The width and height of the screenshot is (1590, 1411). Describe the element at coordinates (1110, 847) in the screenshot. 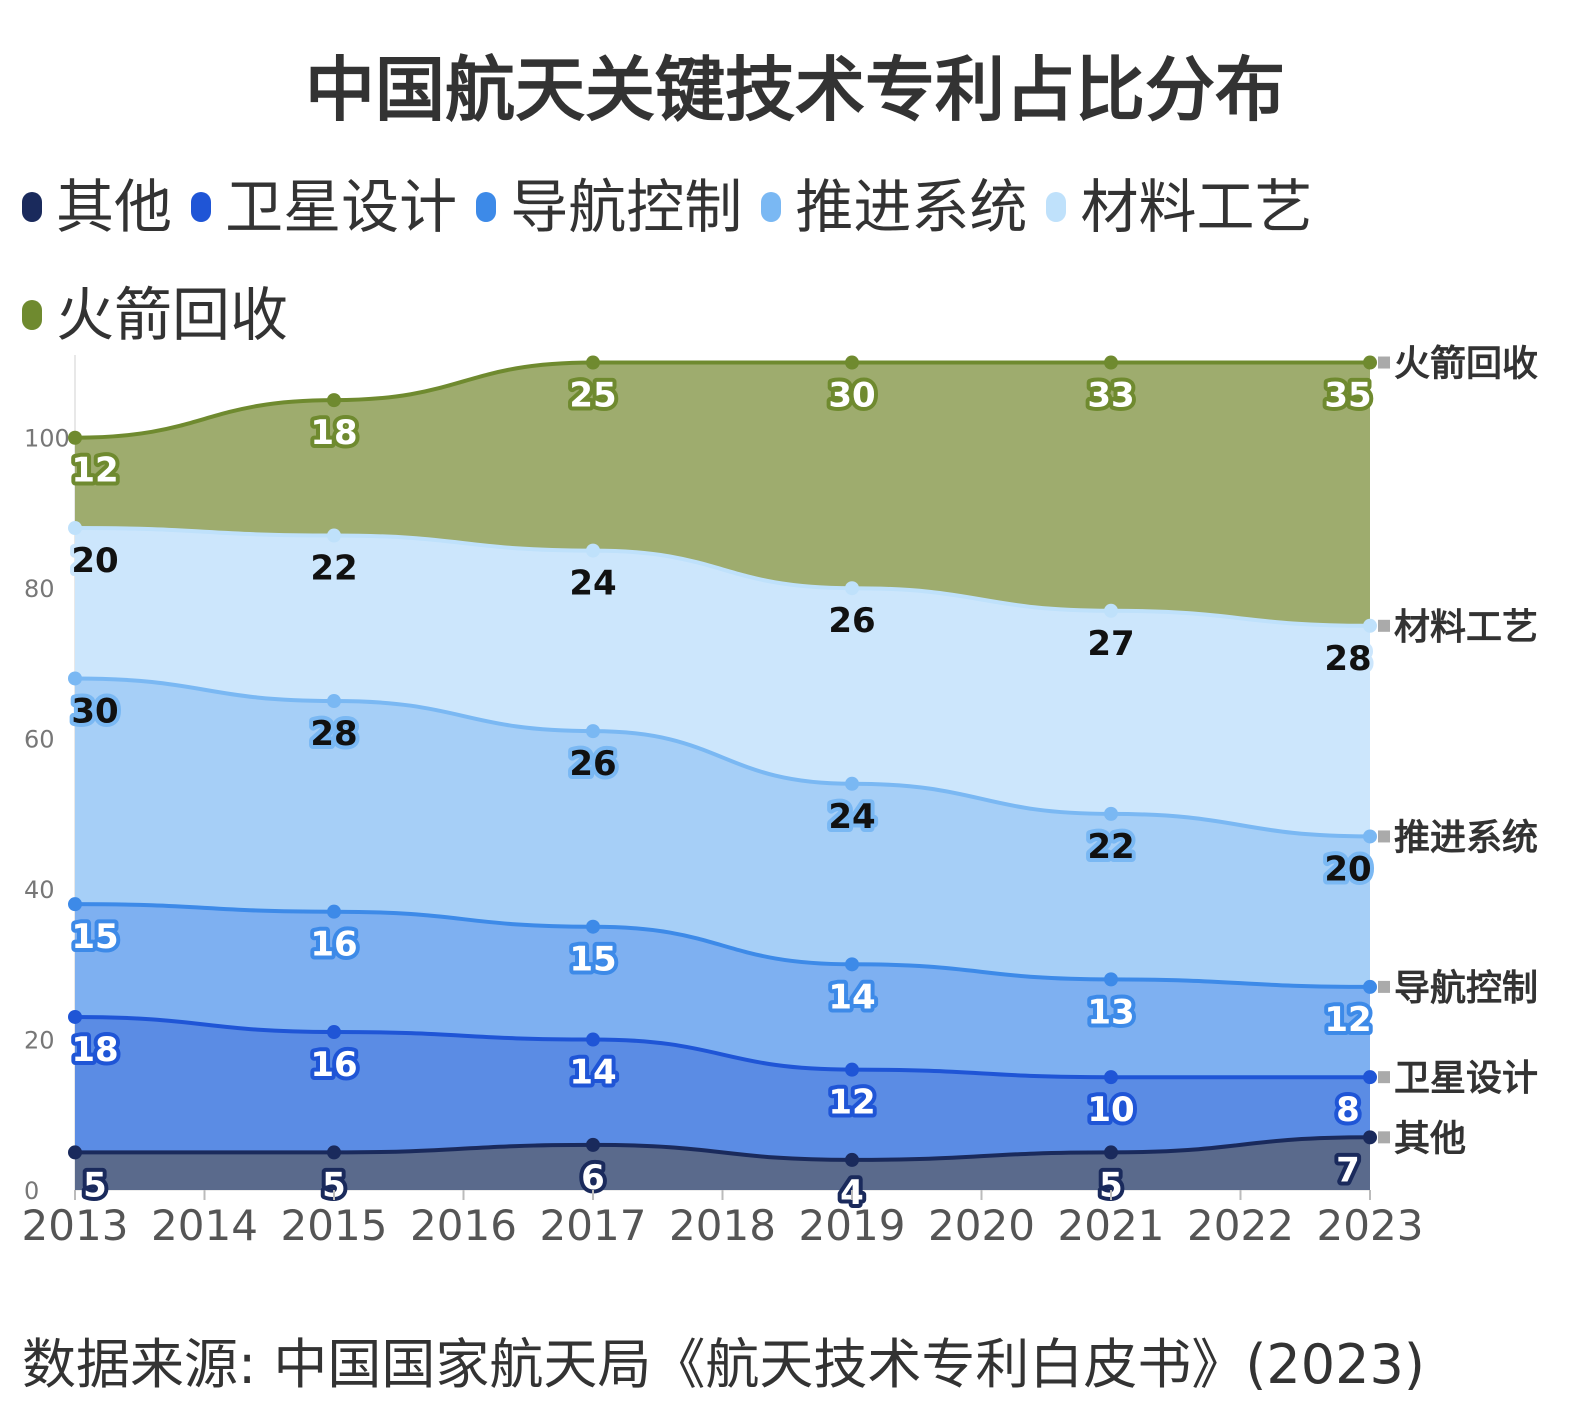

I see `data-label: 22` at that location.